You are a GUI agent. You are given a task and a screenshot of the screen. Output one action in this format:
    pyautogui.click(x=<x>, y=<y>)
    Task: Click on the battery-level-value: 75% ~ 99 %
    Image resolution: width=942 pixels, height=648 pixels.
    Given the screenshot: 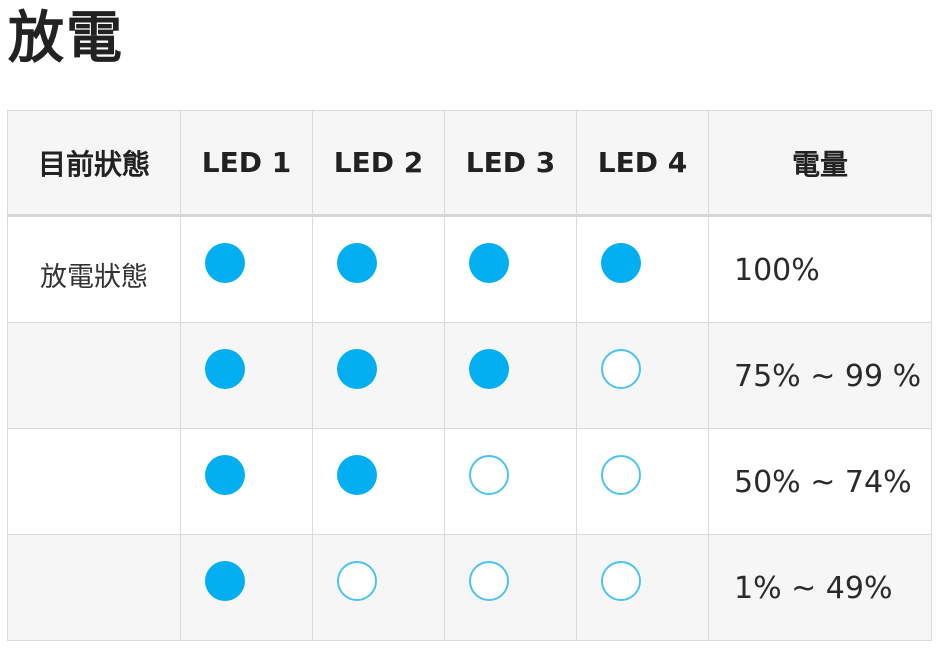 What is the action you would take?
    pyautogui.click(x=828, y=376)
    